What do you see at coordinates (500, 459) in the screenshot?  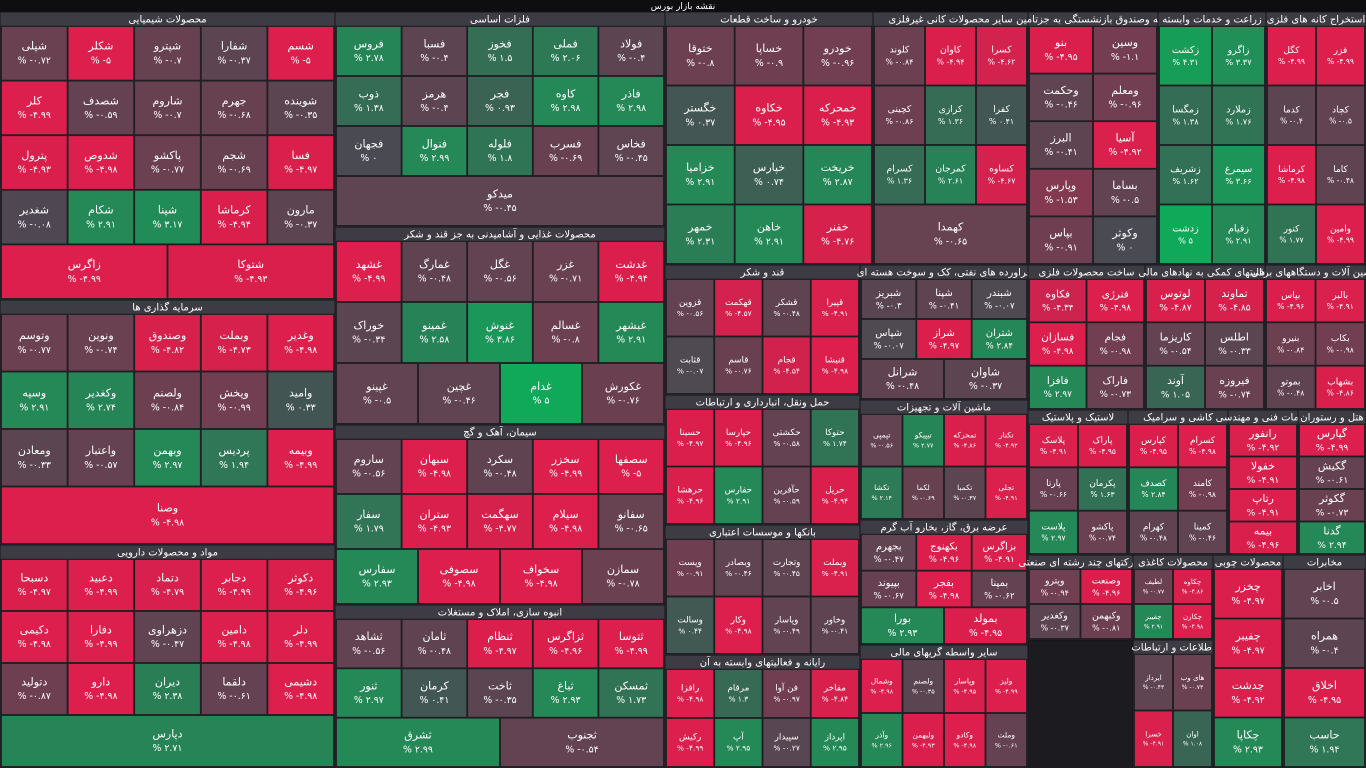 I see `tile-symbol: سکرد` at bounding box center [500, 459].